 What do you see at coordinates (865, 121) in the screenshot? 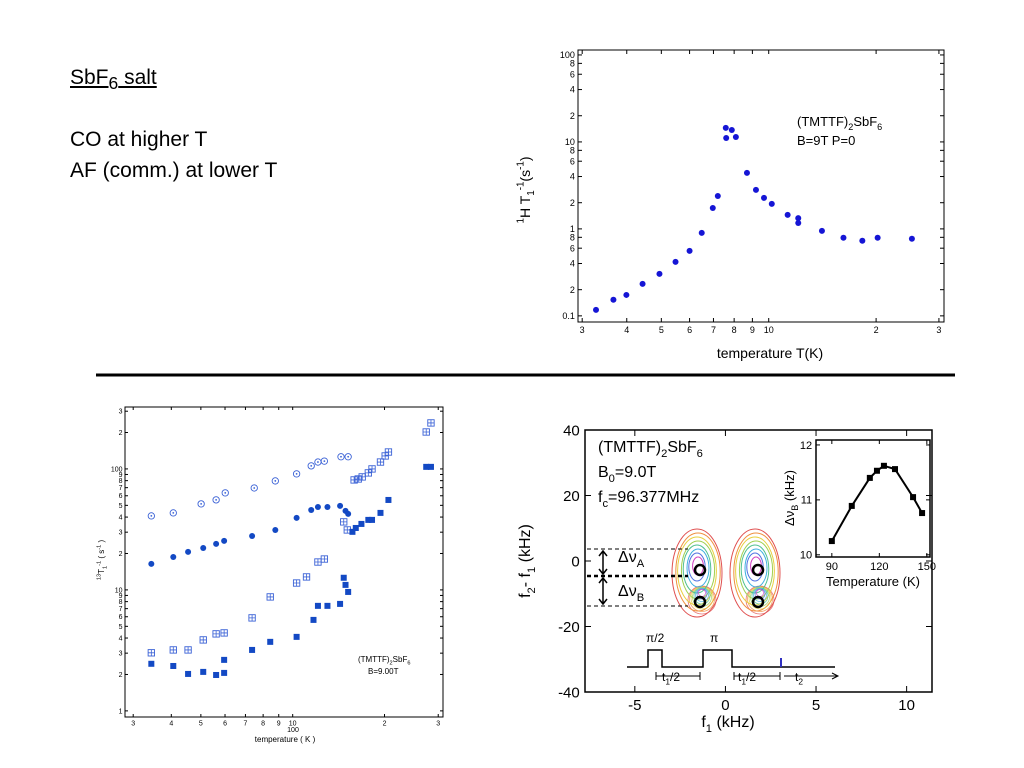
I see `text-run: SbF` at bounding box center [865, 121].